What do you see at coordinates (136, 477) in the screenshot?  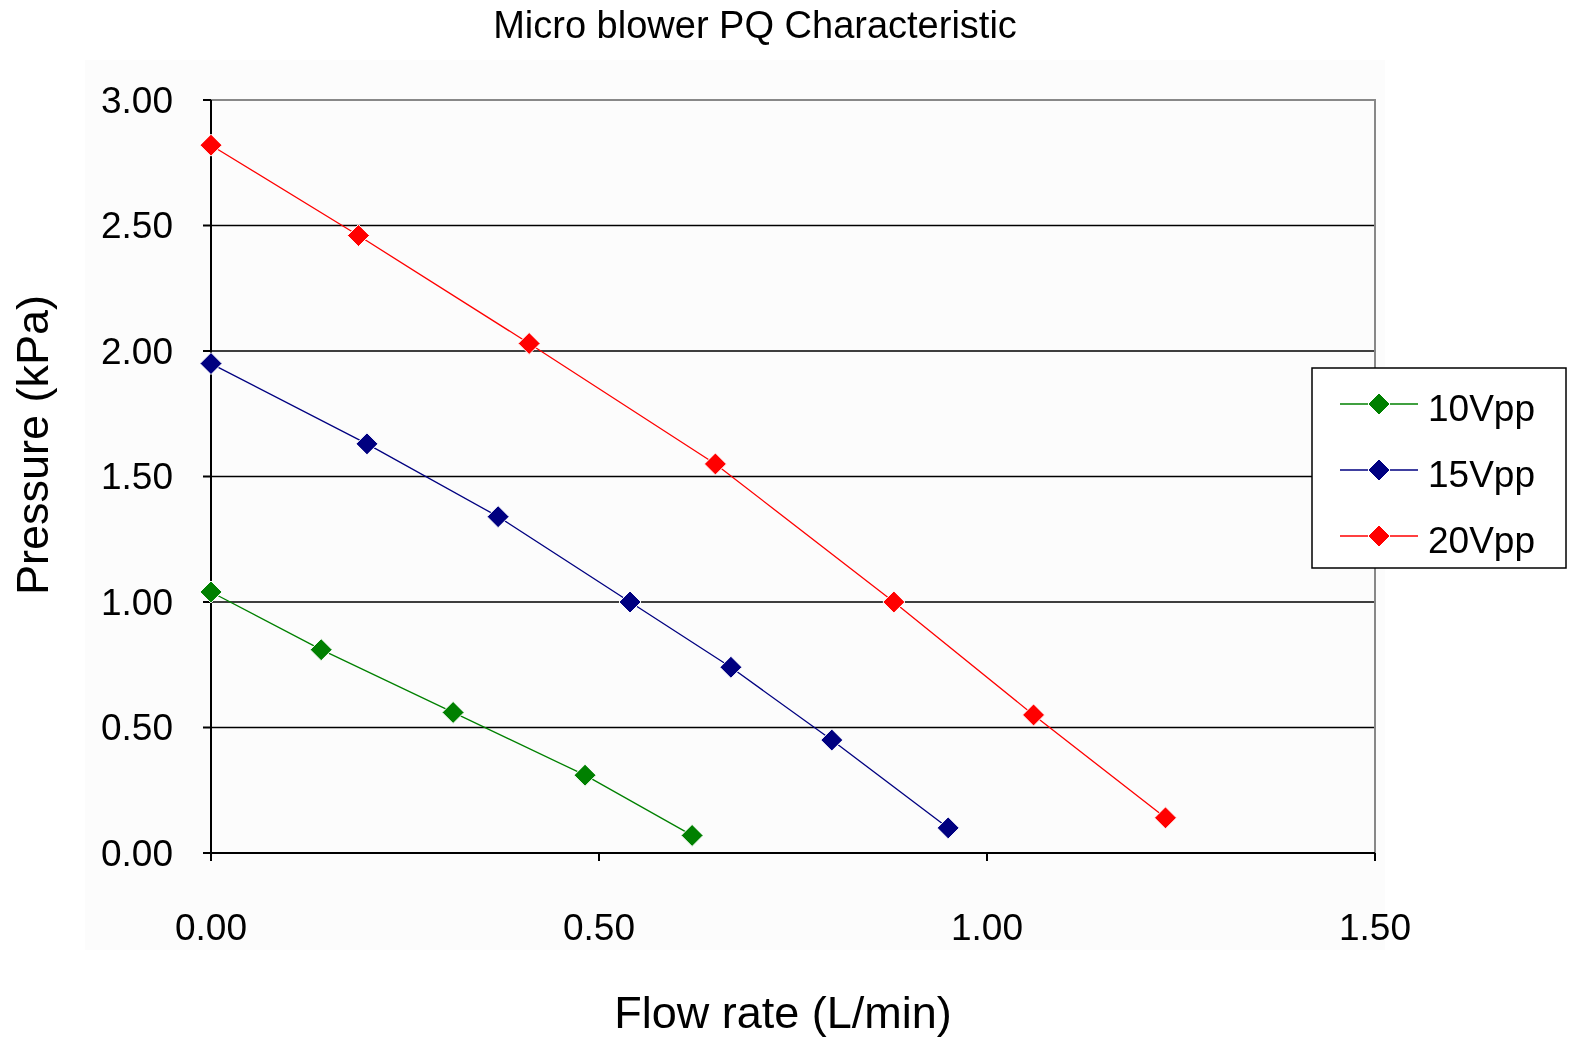 I see `y-tick-label: 1.50` at bounding box center [136, 477].